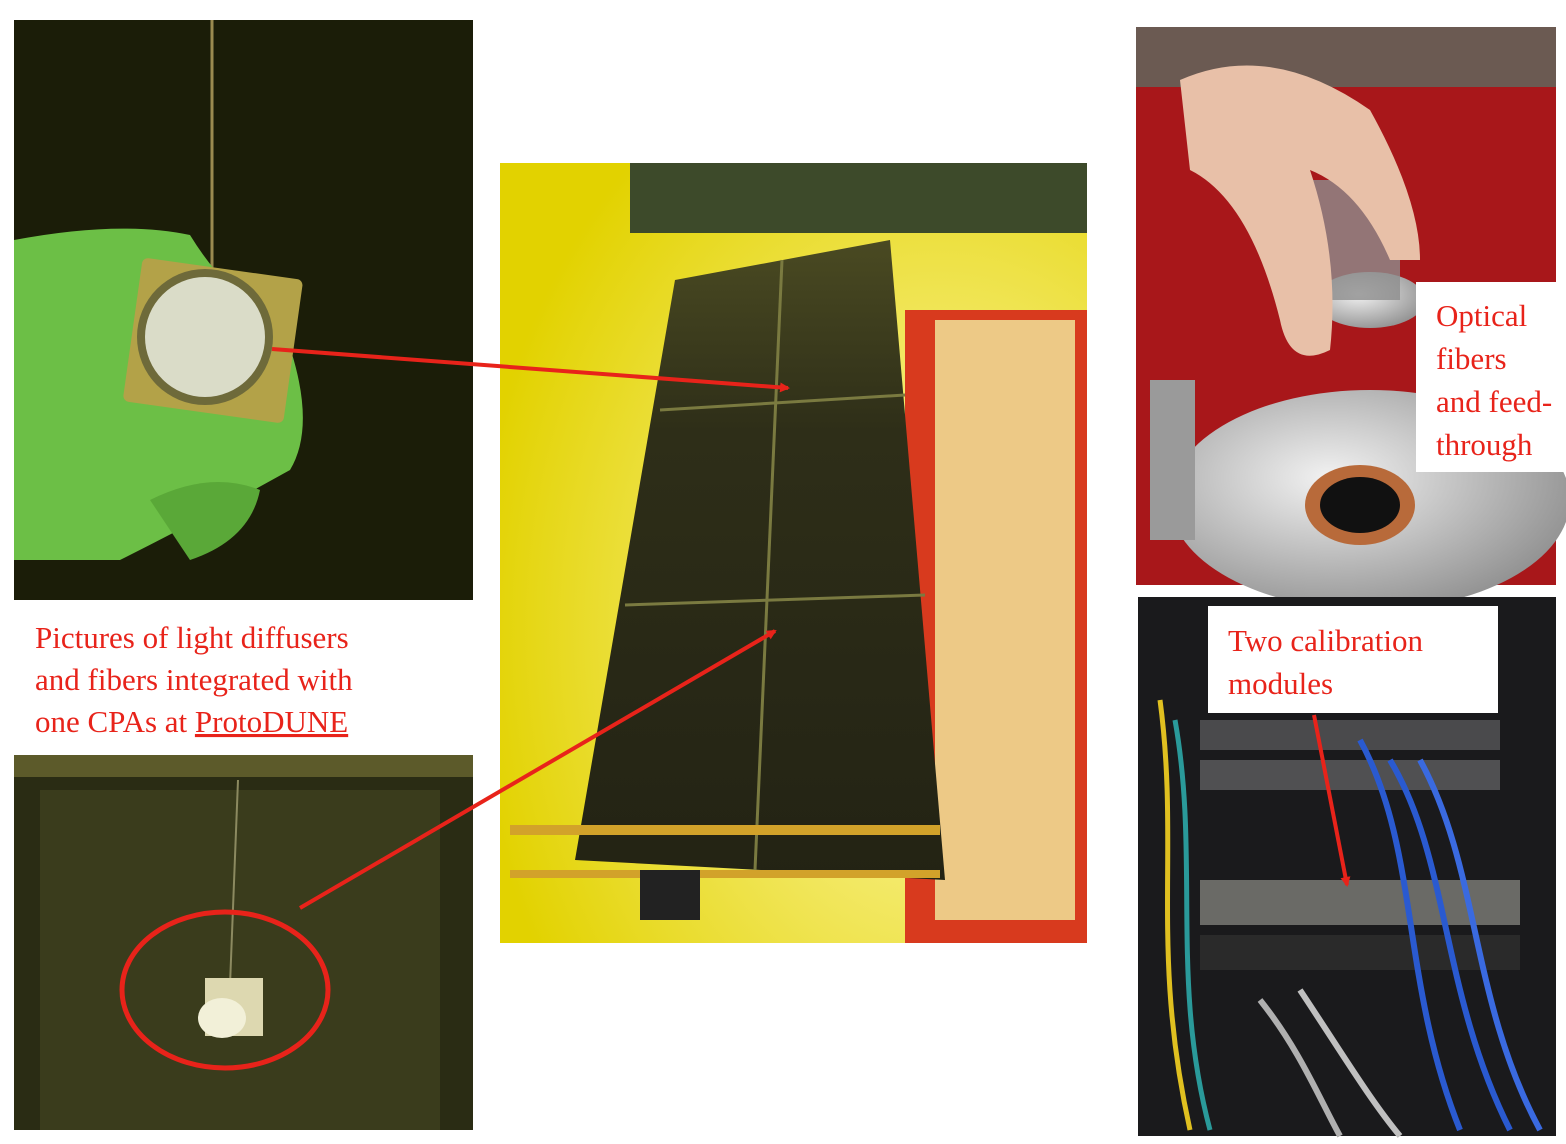 This screenshot has width=1566, height=1144. I want to click on caption-line: and fibers integrated with, so click(194, 679).